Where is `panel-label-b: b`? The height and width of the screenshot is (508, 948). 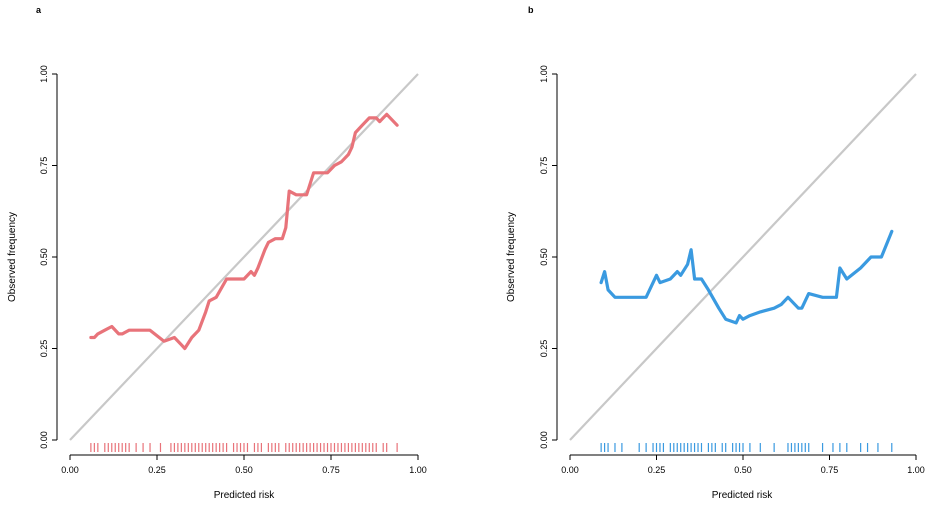 panel-label-b: b is located at coordinates (531, 10).